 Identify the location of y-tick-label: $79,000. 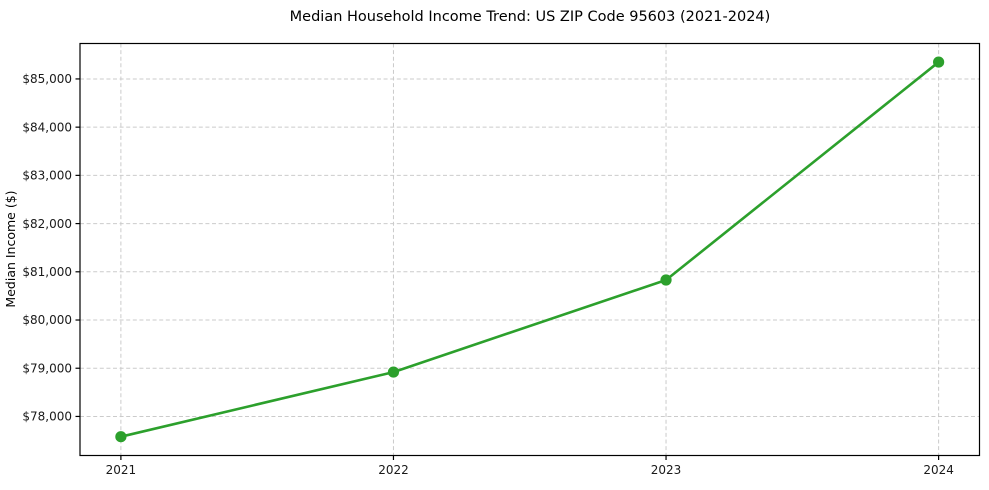
(47, 368).